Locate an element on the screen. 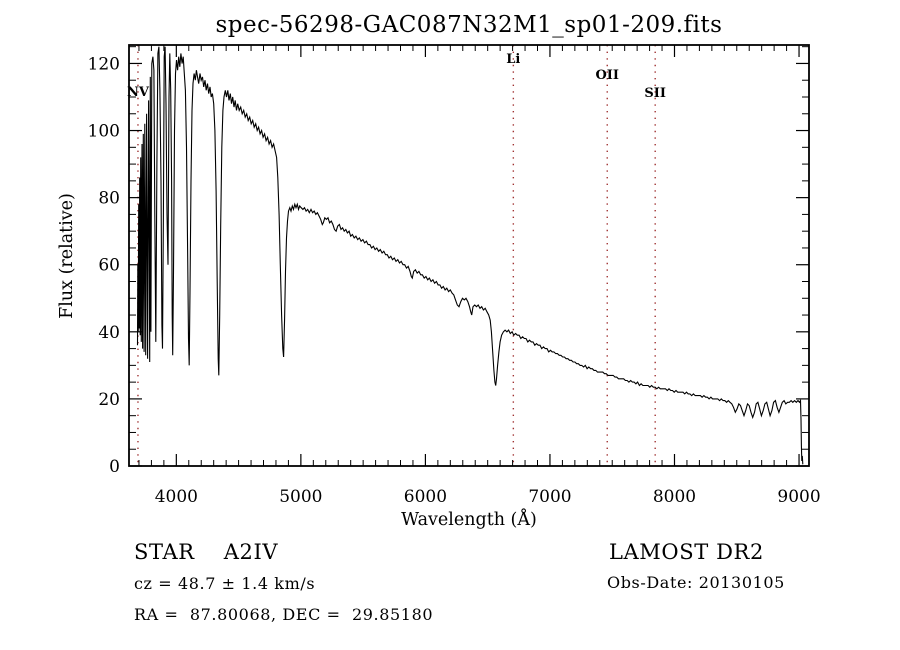  x-tick-label: 6000 is located at coordinates (425, 497).